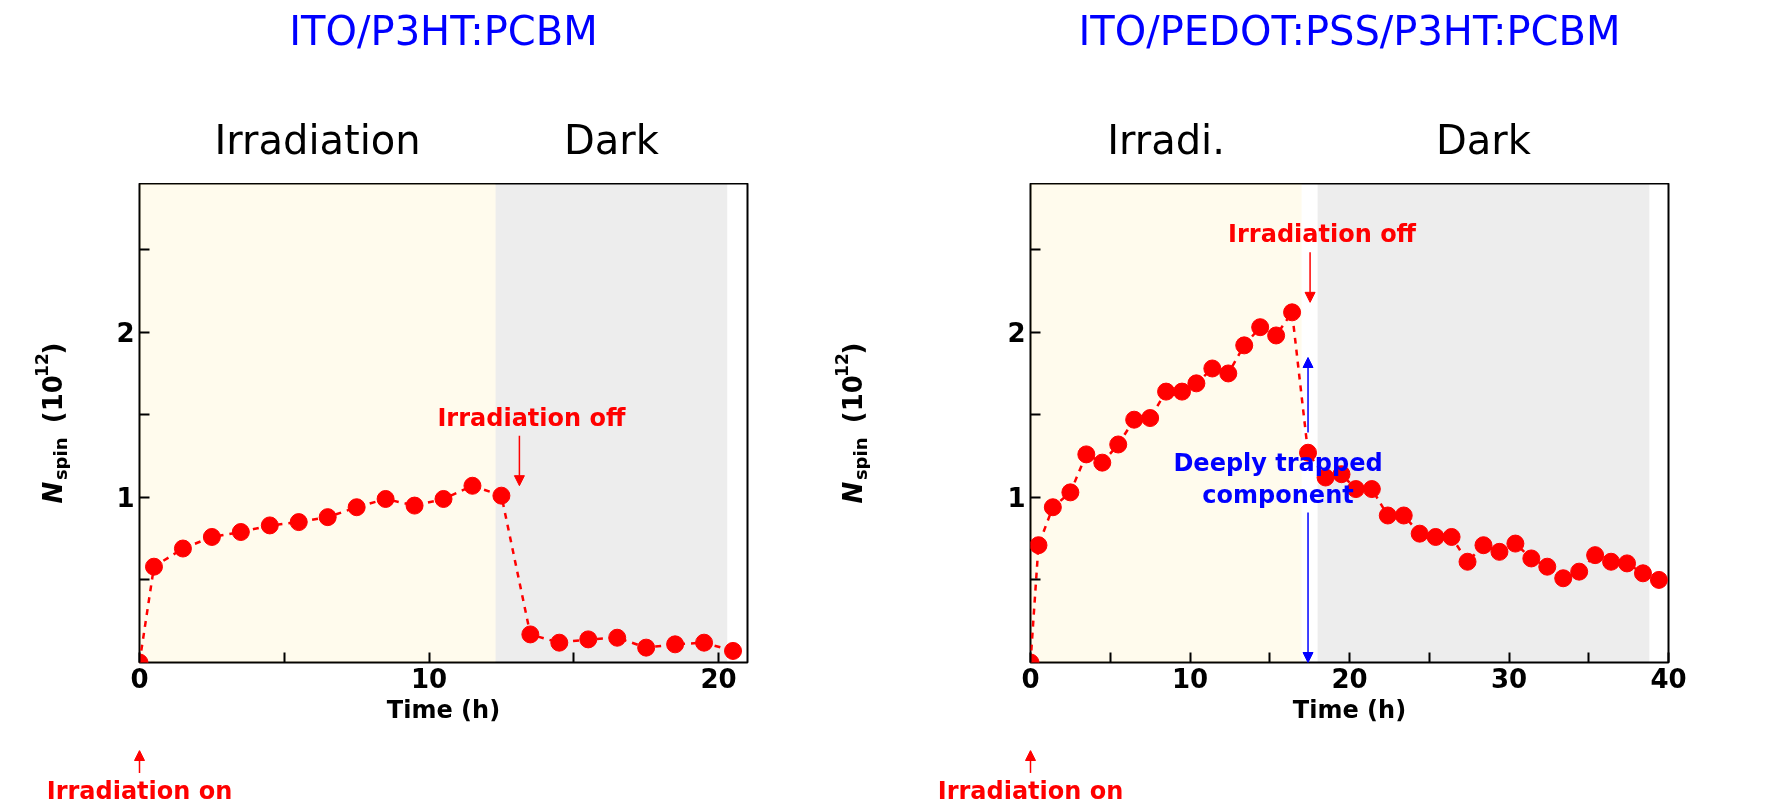 The image size is (1783, 809). What do you see at coordinates (1509, 678) in the screenshot?
I see `x-tick-label: 30` at bounding box center [1509, 678].